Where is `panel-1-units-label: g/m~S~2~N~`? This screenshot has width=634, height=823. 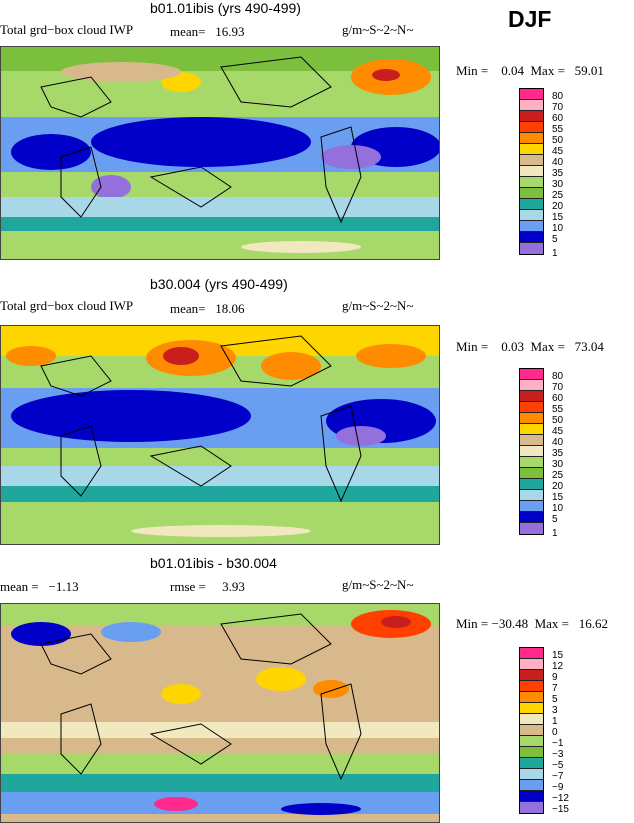 panel-1-units-label: g/m~S~2~N~ is located at coordinates (378, 29).